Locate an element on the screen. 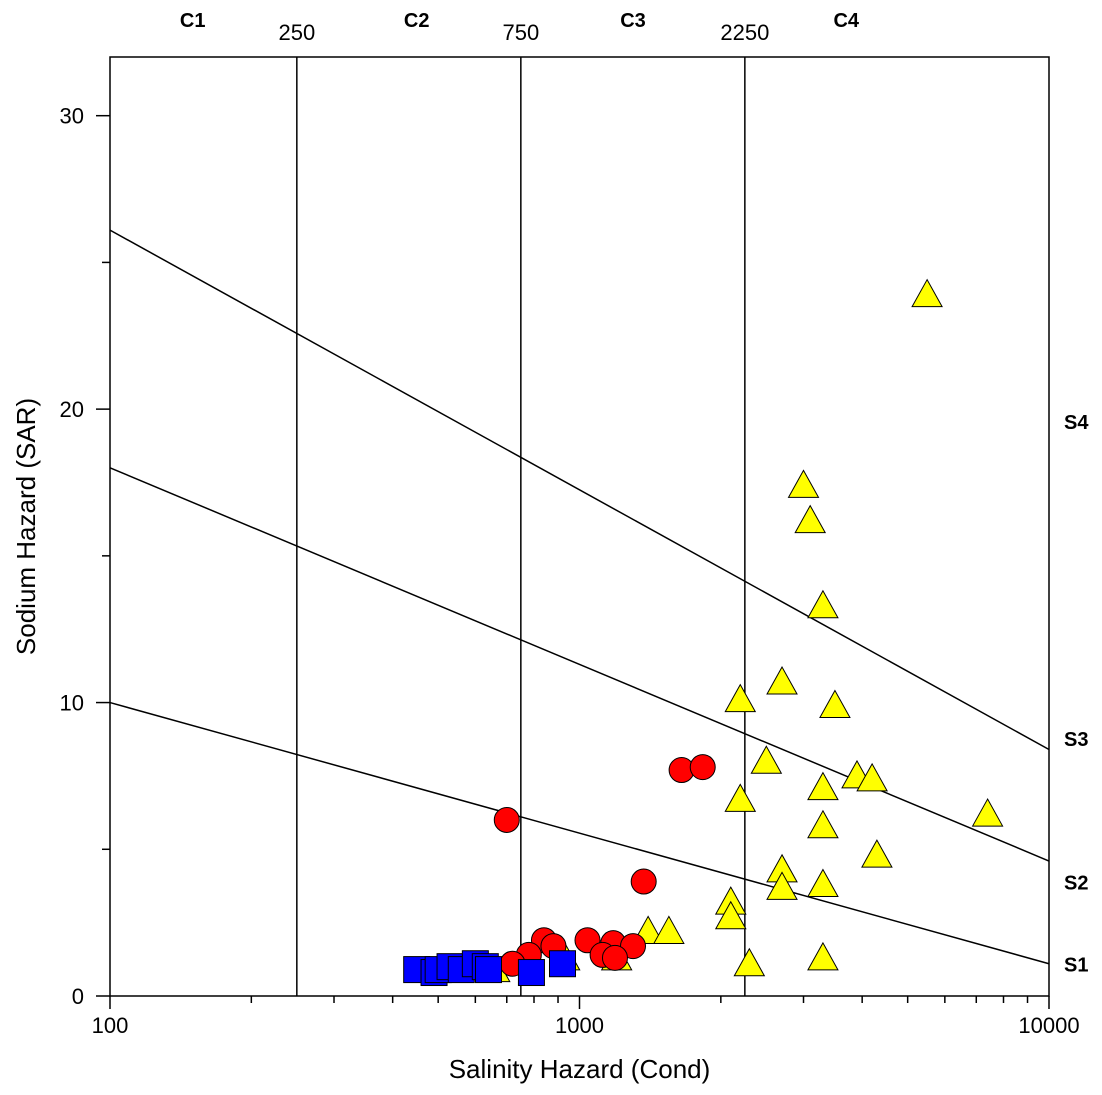 Image resolution: width=1102 pixels, height=1095 pixels. x-tick-label: 10000 is located at coordinates (1048, 1025).